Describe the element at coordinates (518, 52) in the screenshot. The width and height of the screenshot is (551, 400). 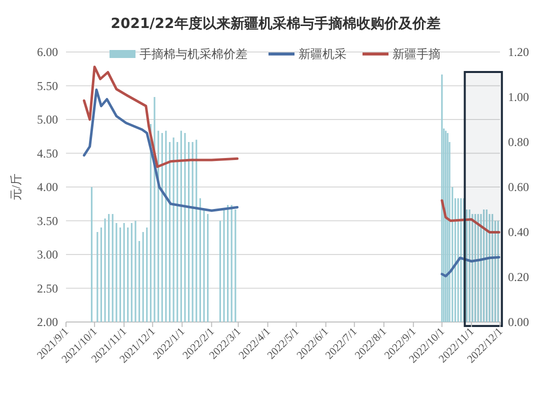
I see `y2-tick-label: 1.20` at that location.